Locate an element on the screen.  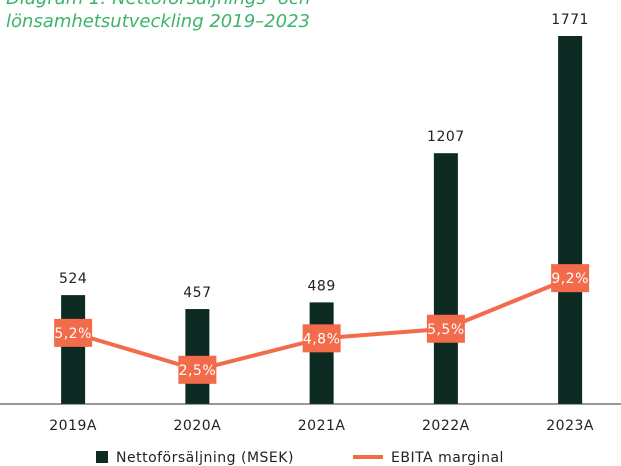
x-tick-label: 2019A is located at coordinates (73, 426).